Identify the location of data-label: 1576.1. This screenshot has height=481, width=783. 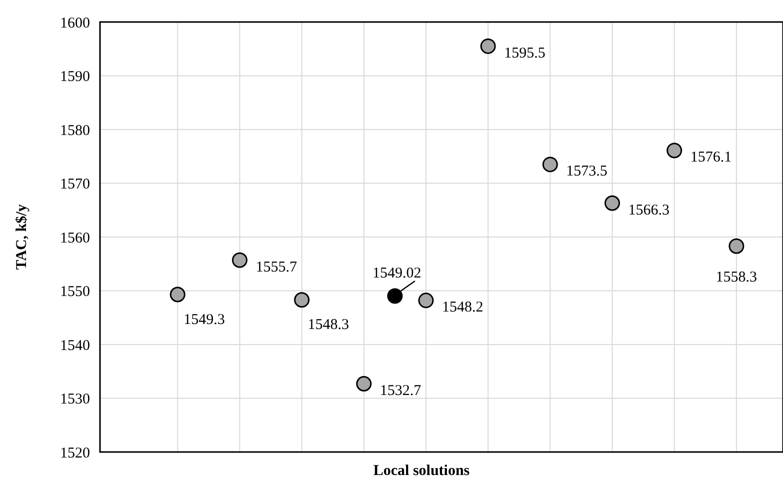
(711, 158).